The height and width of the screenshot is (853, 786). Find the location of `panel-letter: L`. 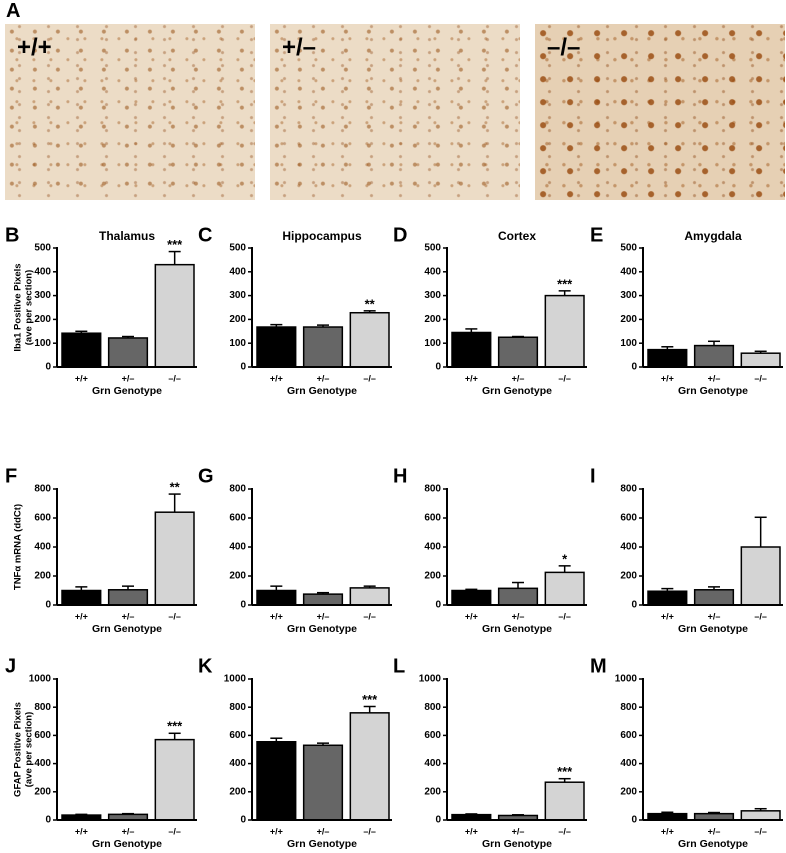

panel-letter: L is located at coordinates (399, 666).